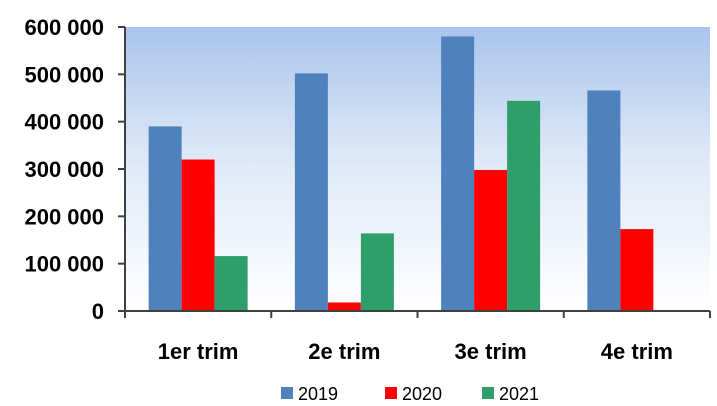 This screenshot has height=406, width=717. Describe the element at coordinates (637, 351) in the screenshot. I see `x-category-label: 4e trim` at that location.